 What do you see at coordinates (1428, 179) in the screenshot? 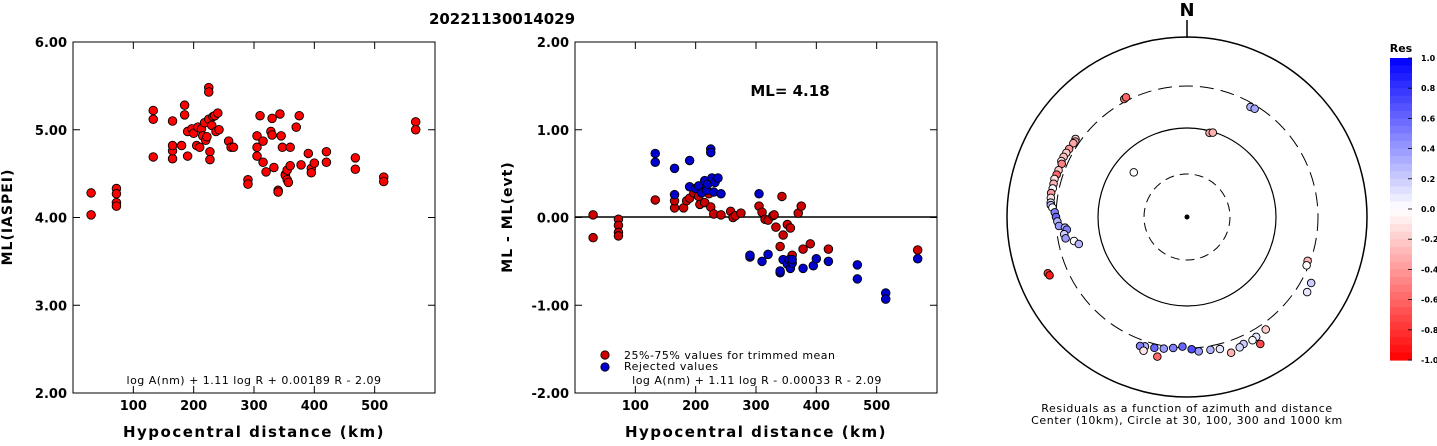
I see `colorbar-tick-label: 0.2` at bounding box center [1428, 179].